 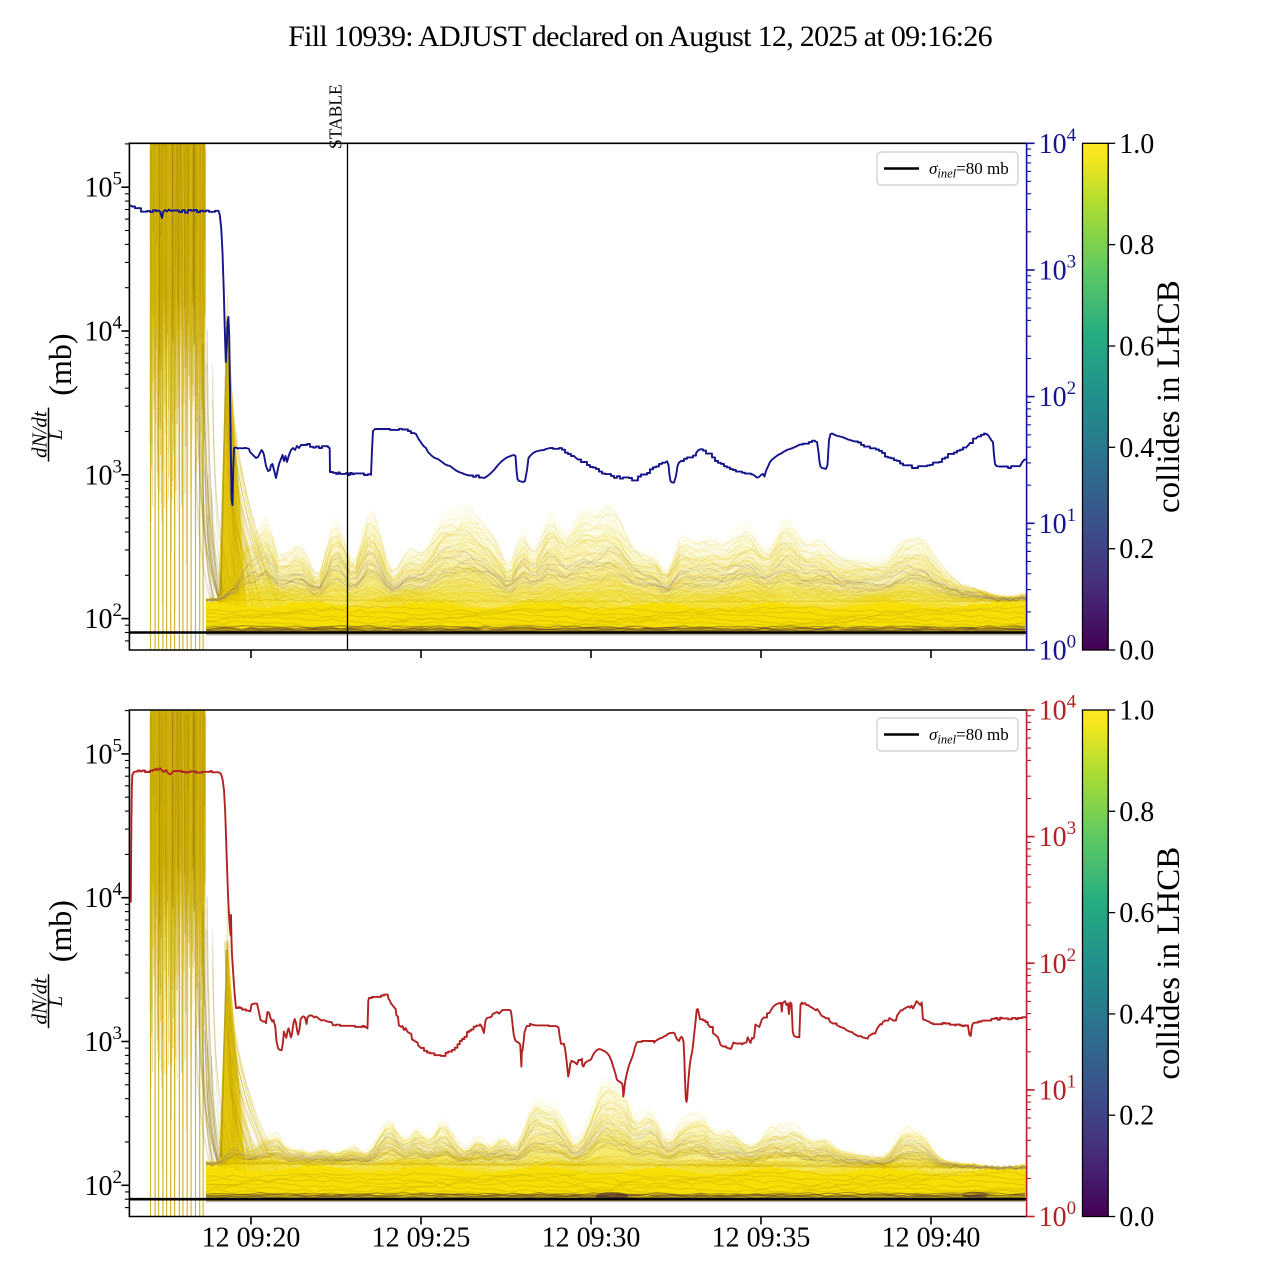 I want to click on svg-text: 10¹, so click(x=1058, y=1088).